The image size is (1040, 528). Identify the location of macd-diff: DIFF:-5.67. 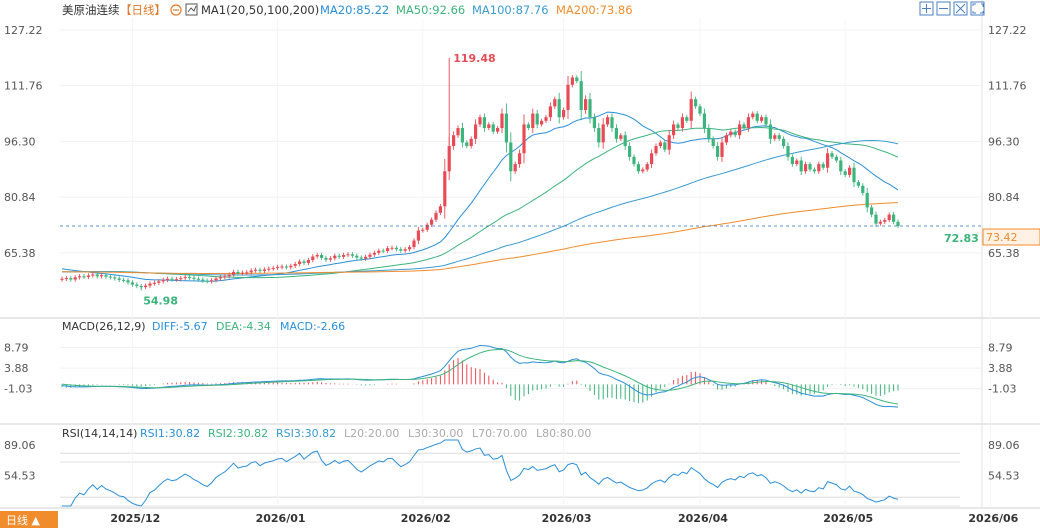
(180, 326).